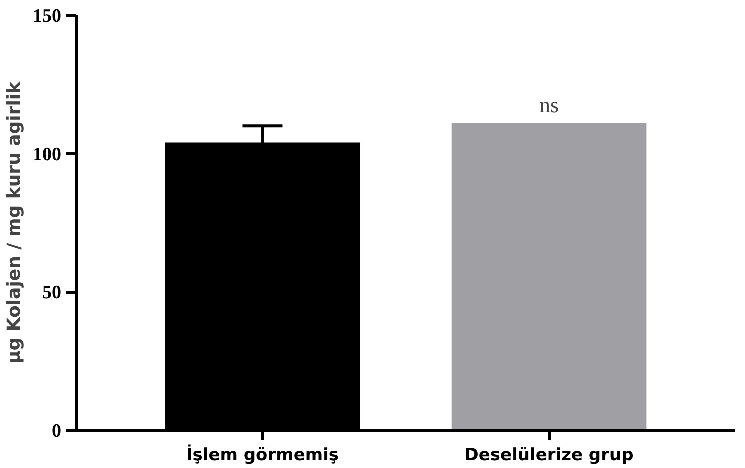 The width and height of the screenshot is (745, 468). What do you see at coordinates (263, 455) in the screenshot?
I see `x-tick-label: İşlem görmemiş` at bounding box center [263, 455].